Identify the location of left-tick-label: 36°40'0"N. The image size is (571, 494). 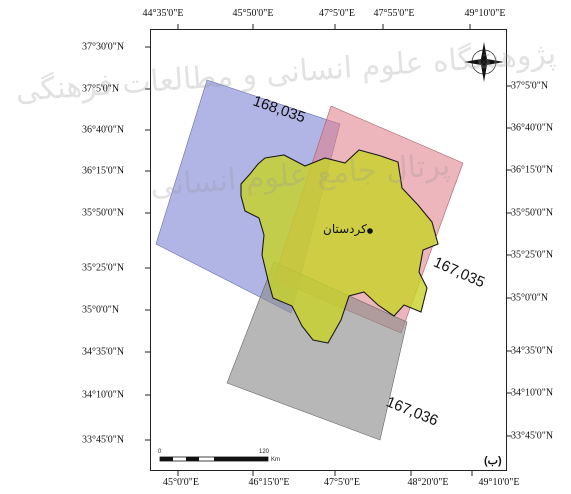
(103, 130).